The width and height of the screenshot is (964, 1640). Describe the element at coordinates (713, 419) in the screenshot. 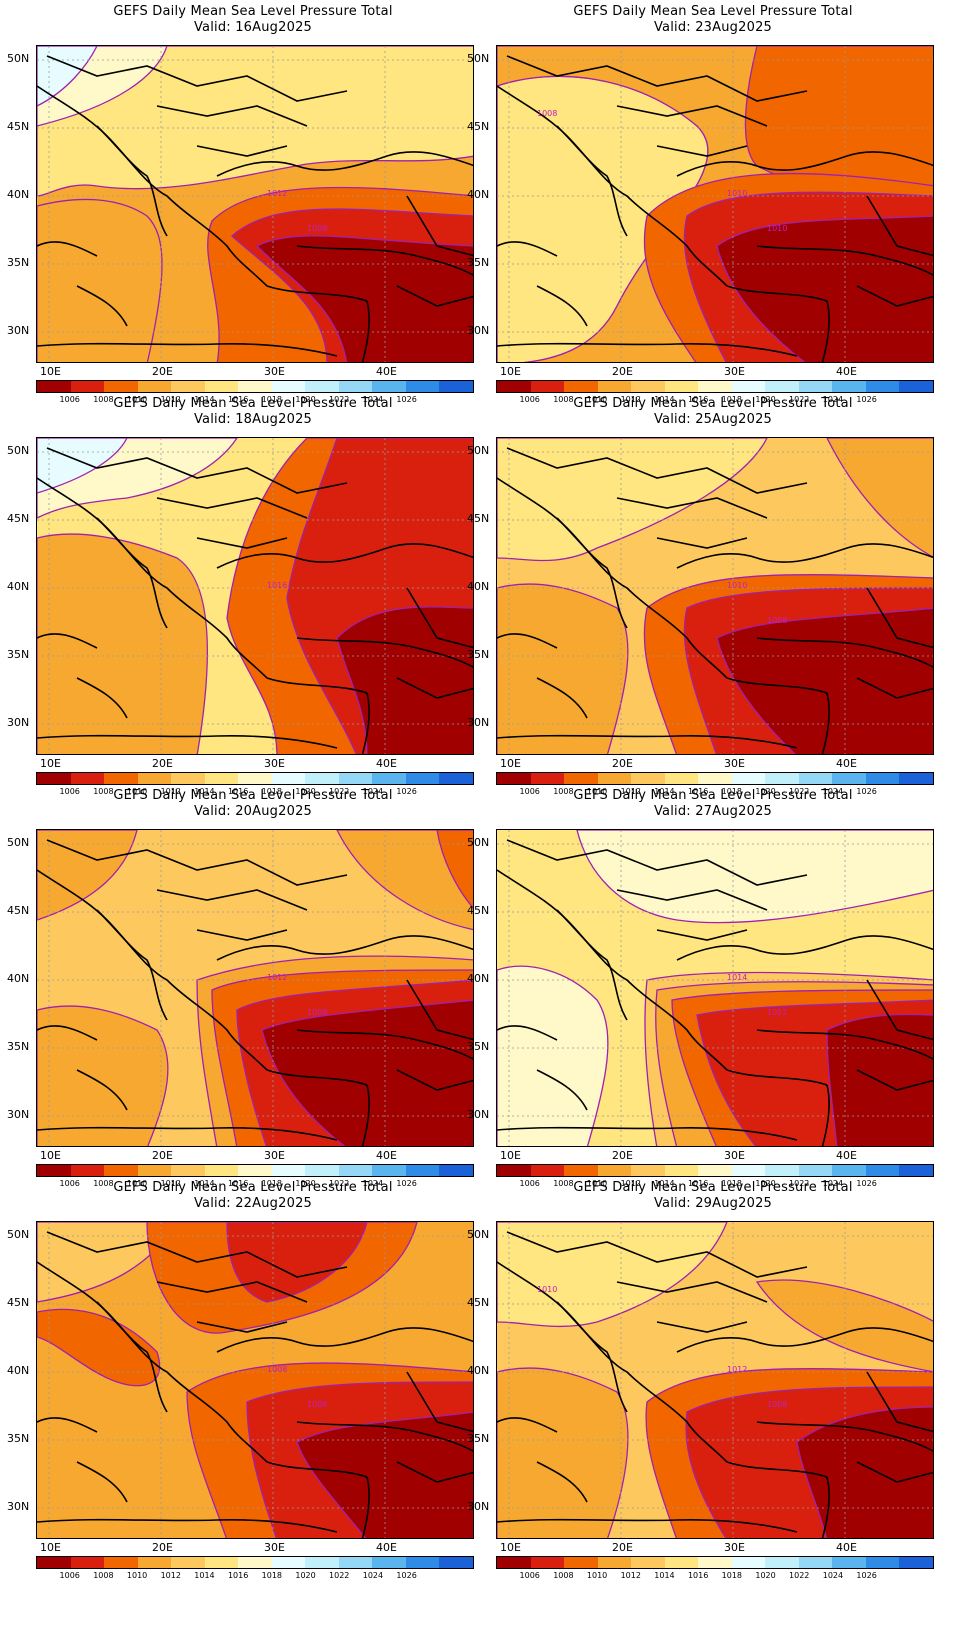

I see `panel-valid-date: Valid: 25Aug2025` at that location.